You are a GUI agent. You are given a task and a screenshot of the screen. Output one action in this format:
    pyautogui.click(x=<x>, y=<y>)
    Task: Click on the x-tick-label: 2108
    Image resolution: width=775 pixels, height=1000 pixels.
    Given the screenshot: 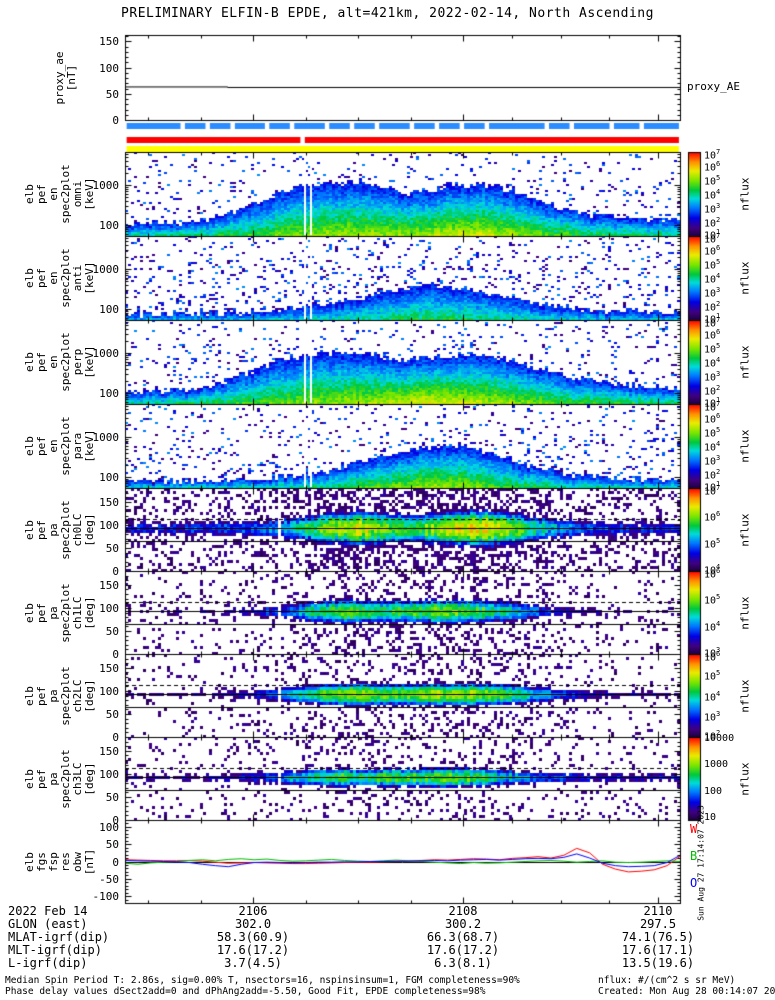 What is the action you would take?
    pyautogui.click(x=463, y=911)
    